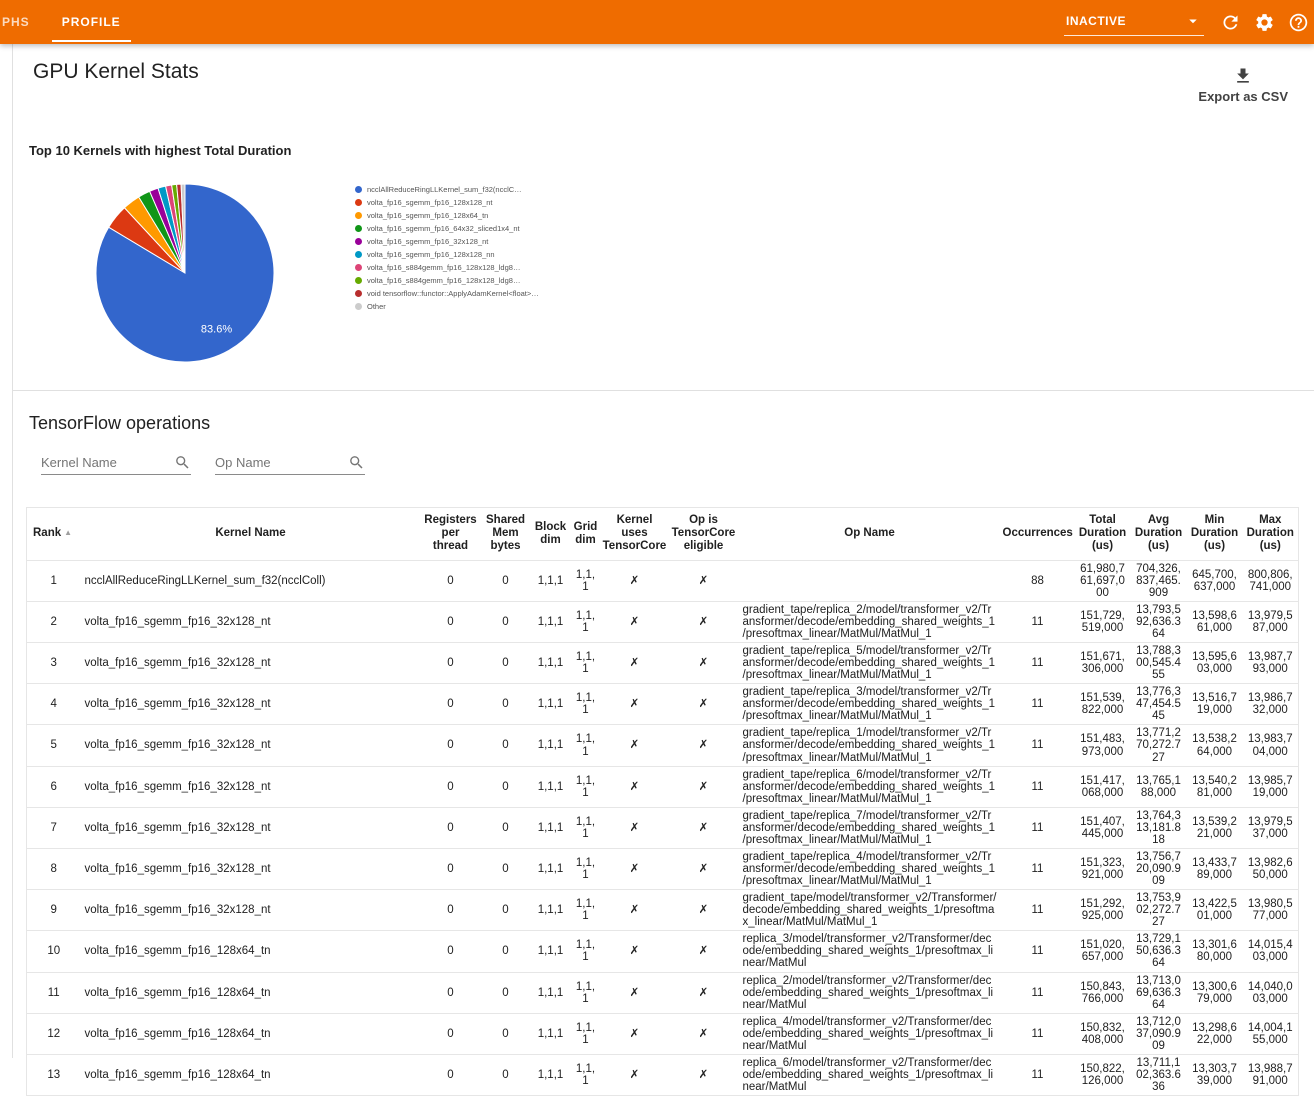 The image size is (1314, 1096). Describe the element at coordinates (279, 462) in the screenshot. I see `op-name-search-input` at that location.